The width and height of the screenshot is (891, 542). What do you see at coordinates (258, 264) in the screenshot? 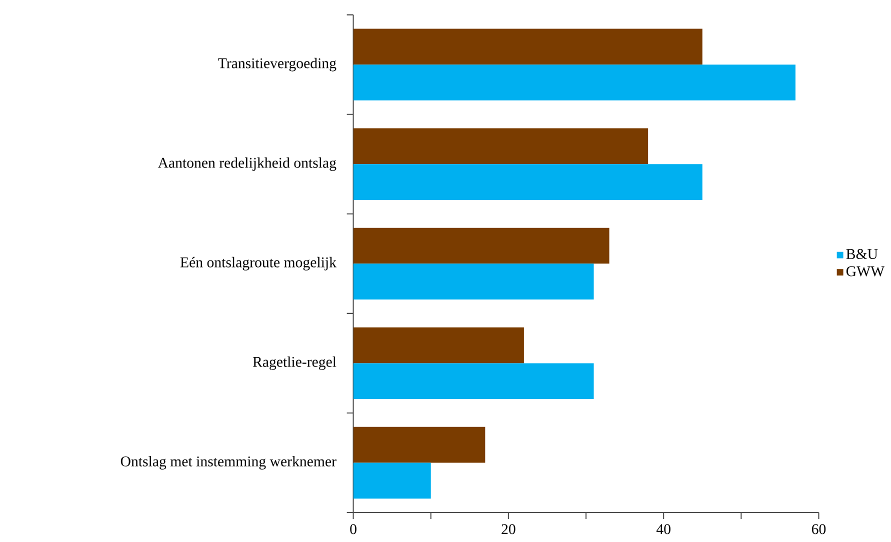
I see `y-tick-label: Eén ontslagroute mogelijk` at bounding box center [258, 264].